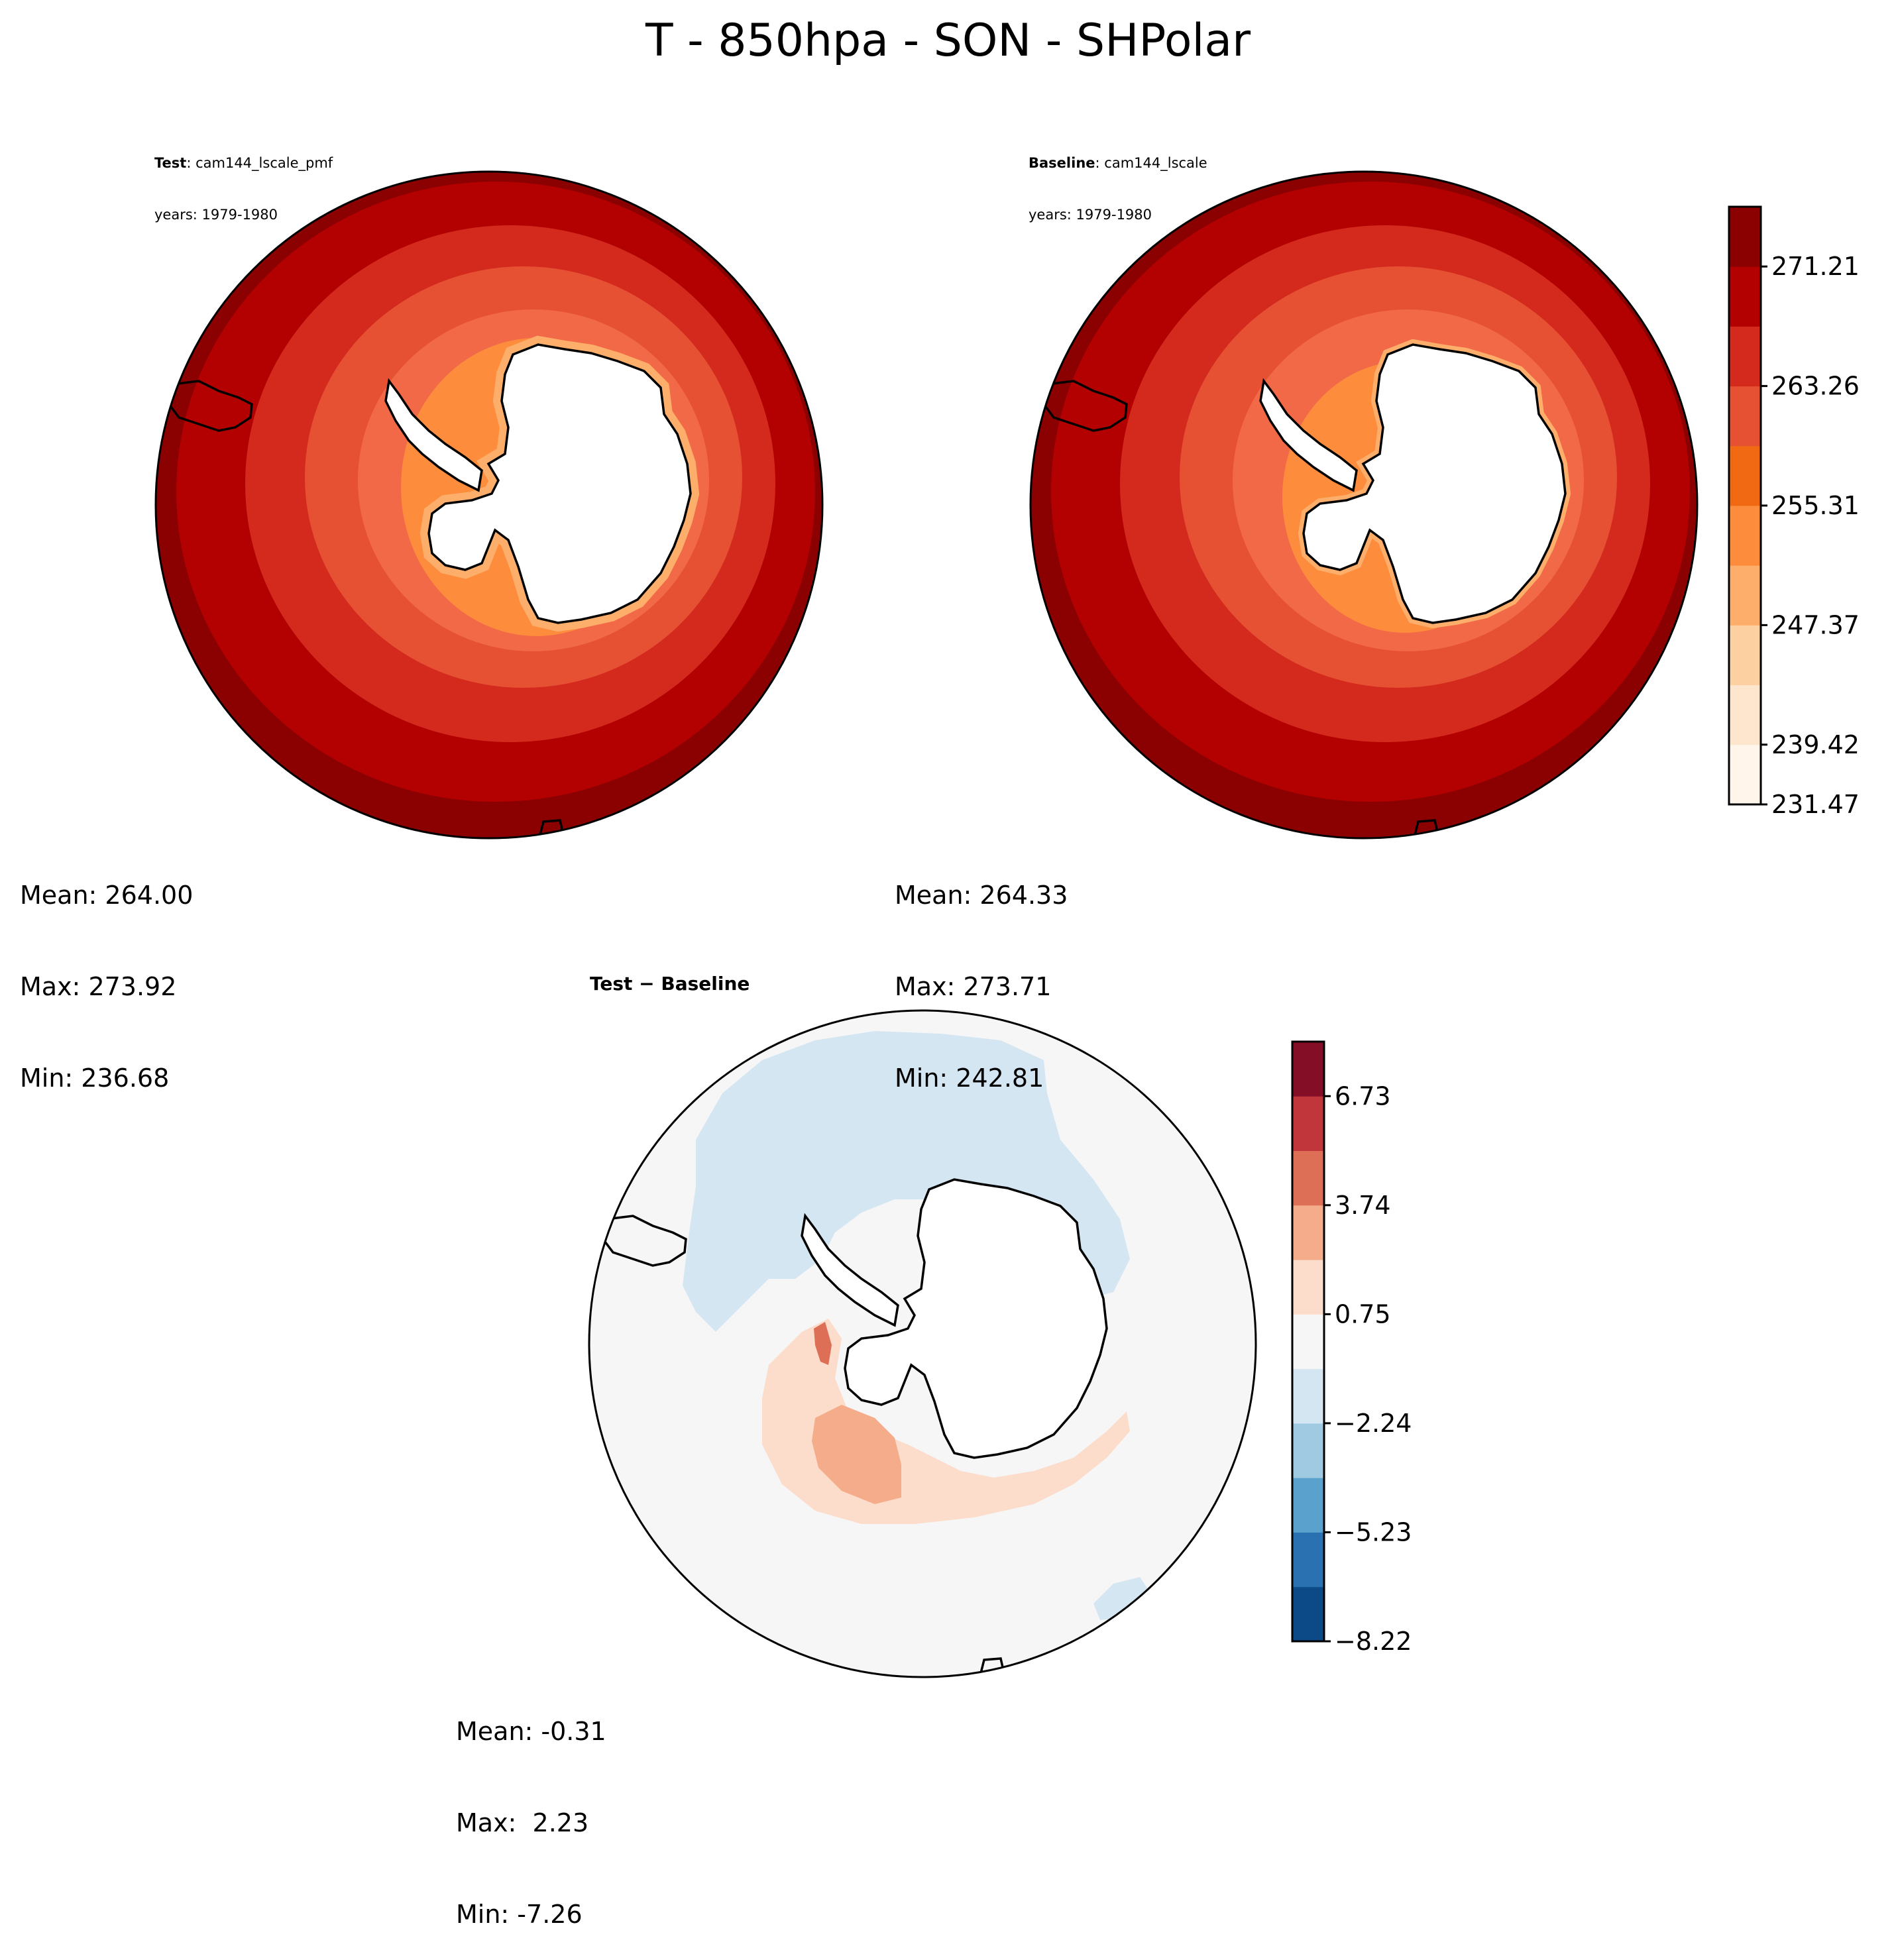  I want to click on diff-colorbar-border, so click(1308, 1341).